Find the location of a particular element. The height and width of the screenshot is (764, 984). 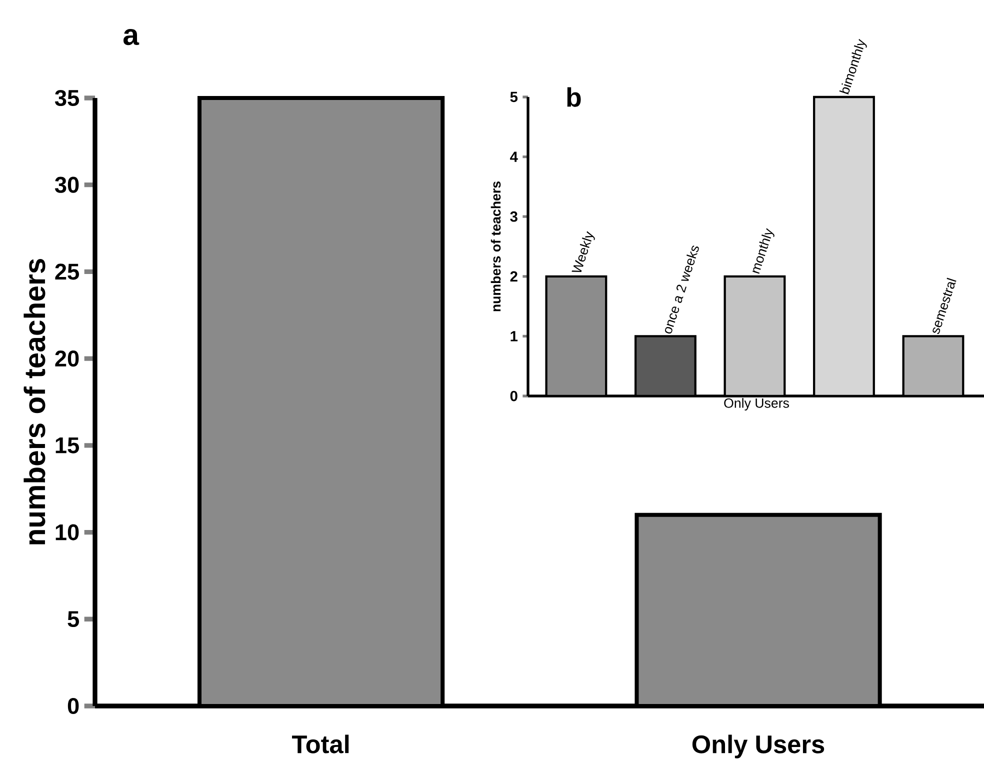

y-tick-label: 35 is located at coordinates (66, 98).